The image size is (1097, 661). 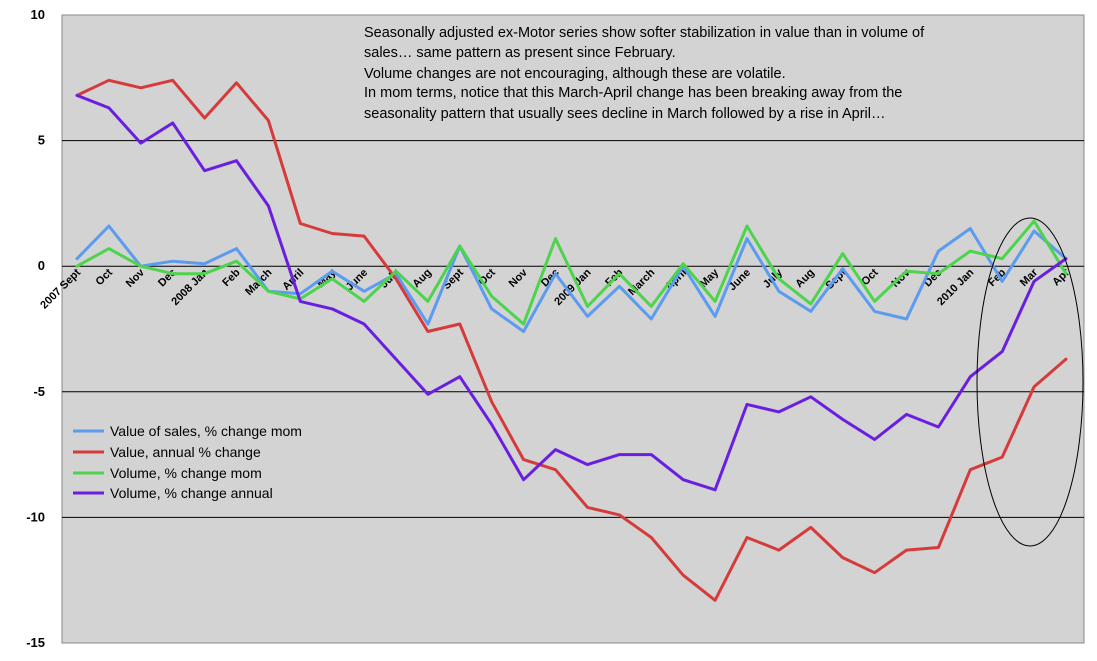 I want to click on y-tick-label: -10, so click(x=35, y=516).